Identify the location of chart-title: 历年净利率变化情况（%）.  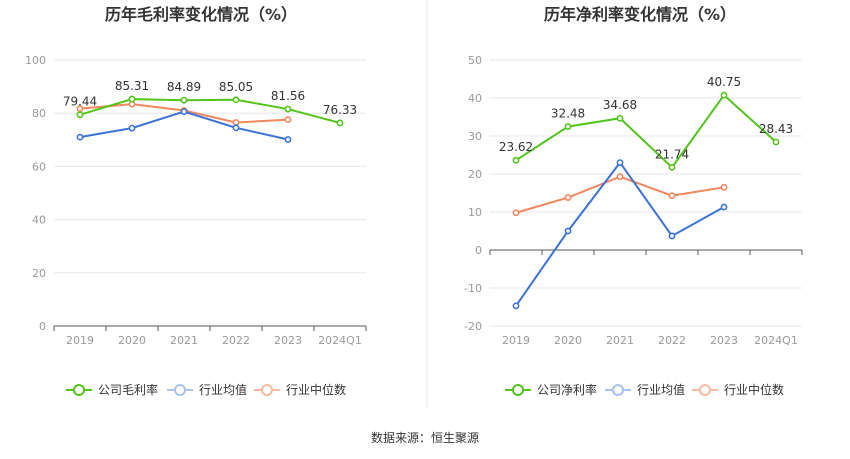
(640, 14).